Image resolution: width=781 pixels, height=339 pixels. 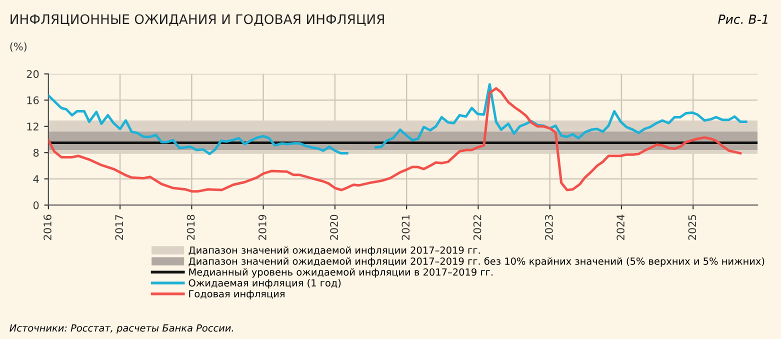 I want to click on legend-label: Ожидаемая инфляция (1 год), so click(x=264, y=283).